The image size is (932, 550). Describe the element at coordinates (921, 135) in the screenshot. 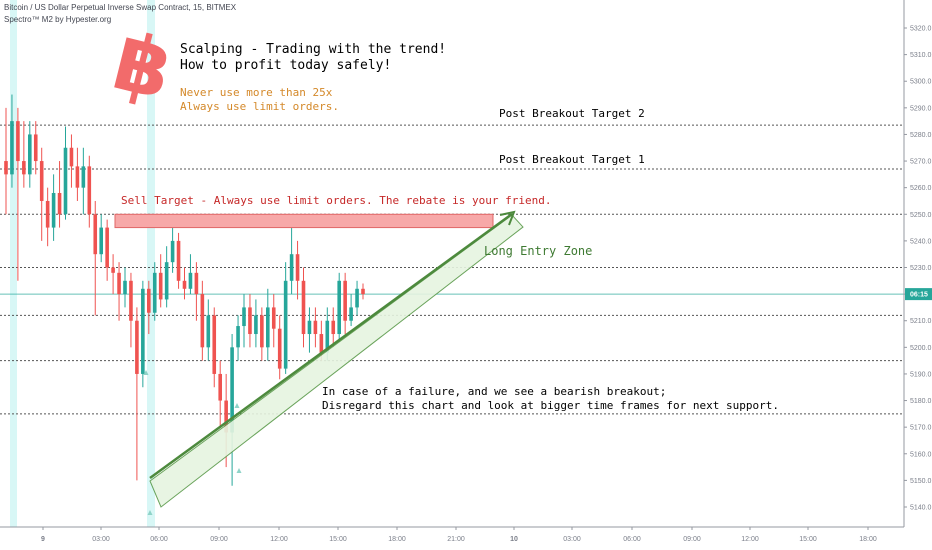

I see `price-tick-label: 5280.0` at that location.